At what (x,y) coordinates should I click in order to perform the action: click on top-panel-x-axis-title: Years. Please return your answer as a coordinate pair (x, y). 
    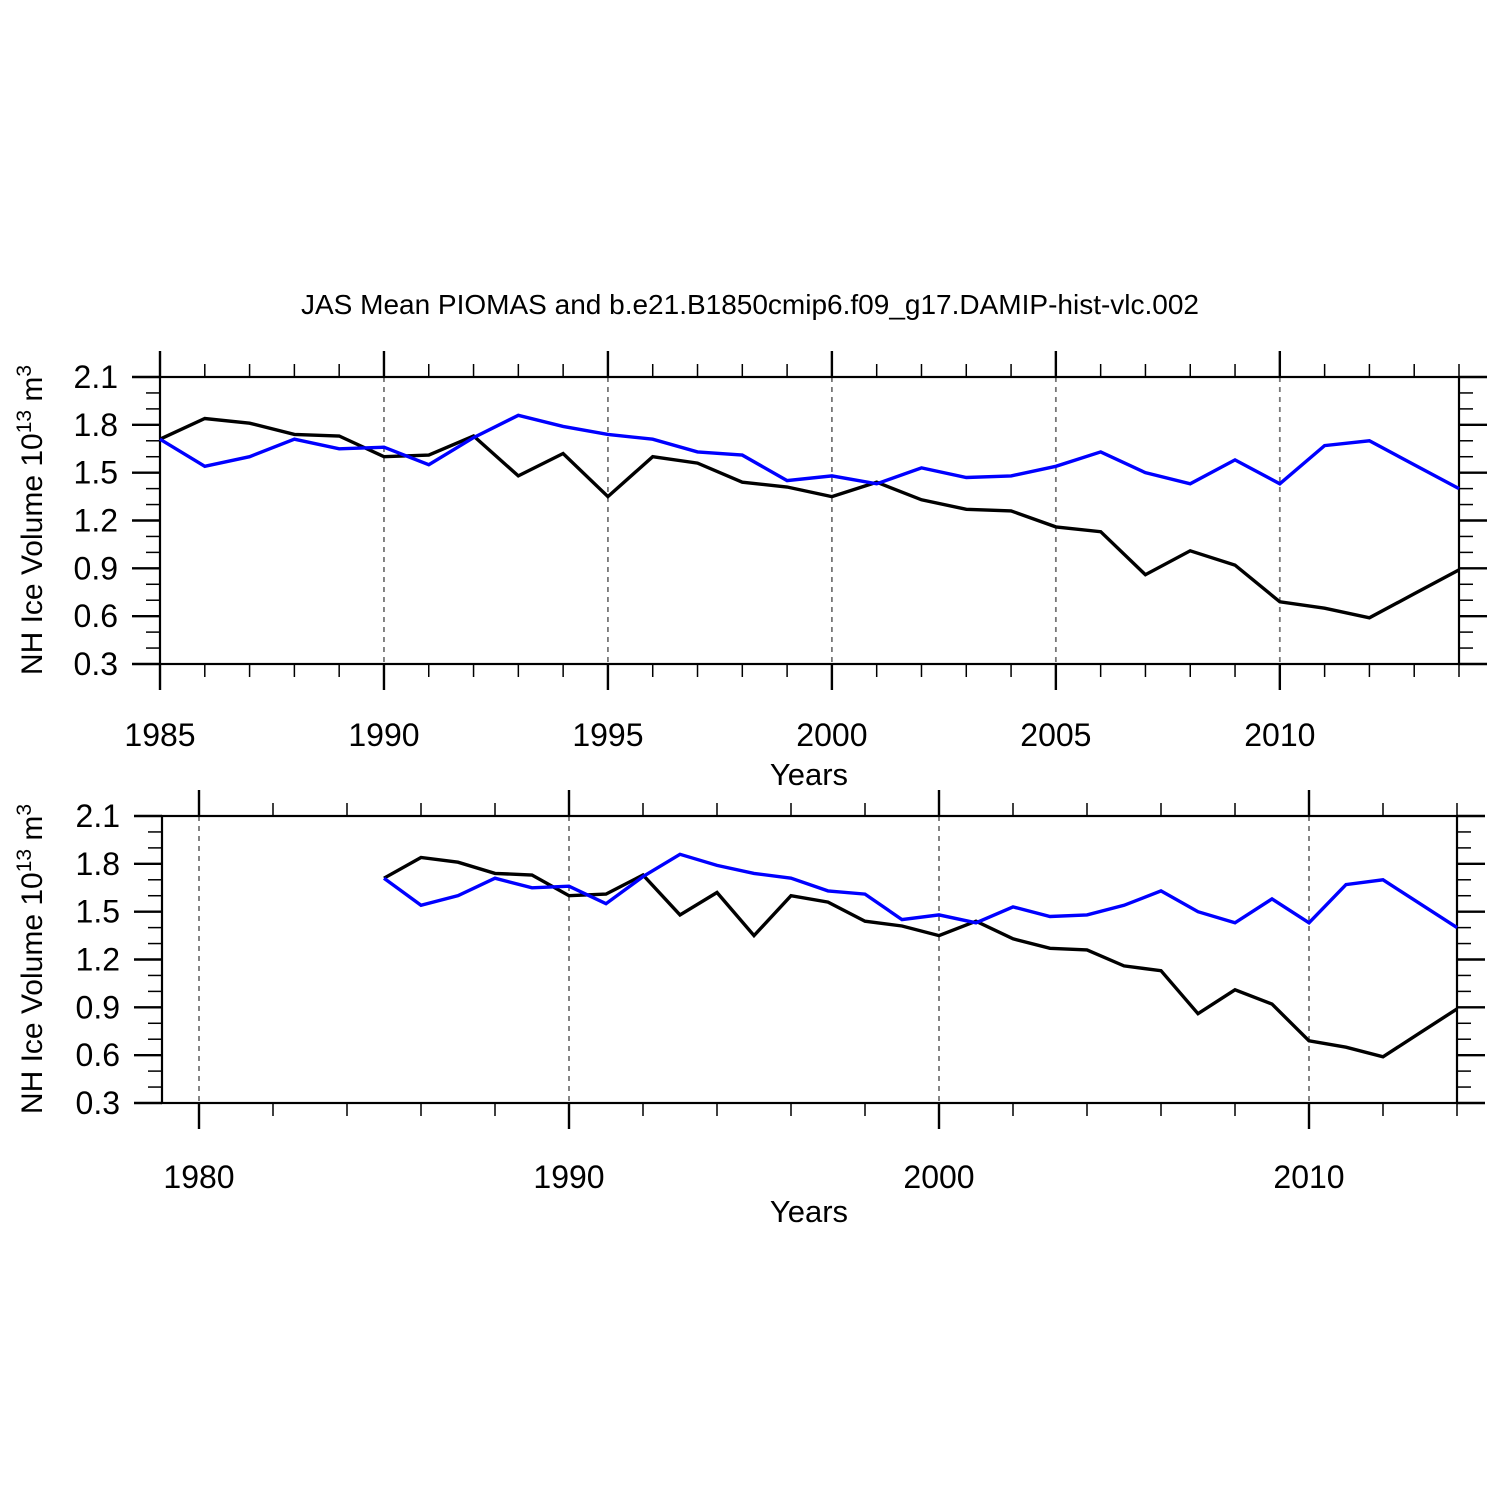
    Looking at the image, I should click on (809, 774).